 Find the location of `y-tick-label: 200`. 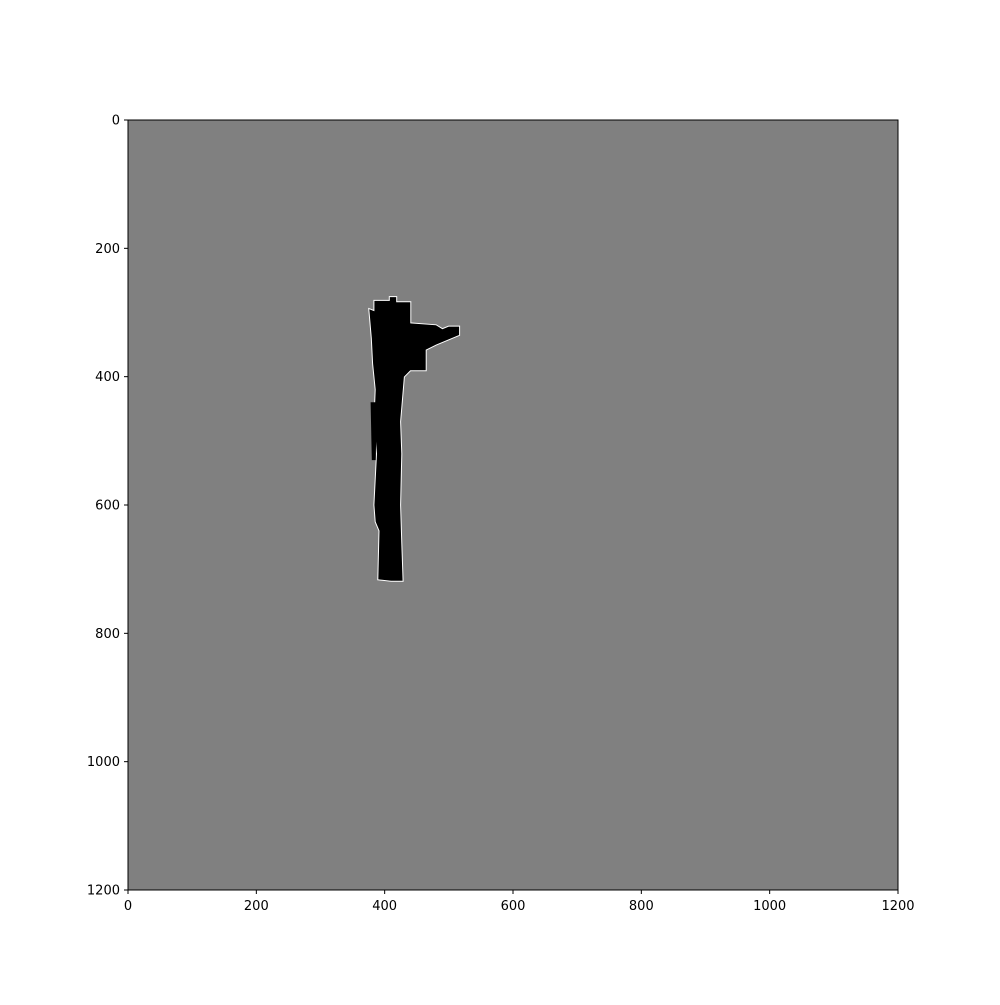

y-tick-label: 200 is located at coordinates (107, 249).